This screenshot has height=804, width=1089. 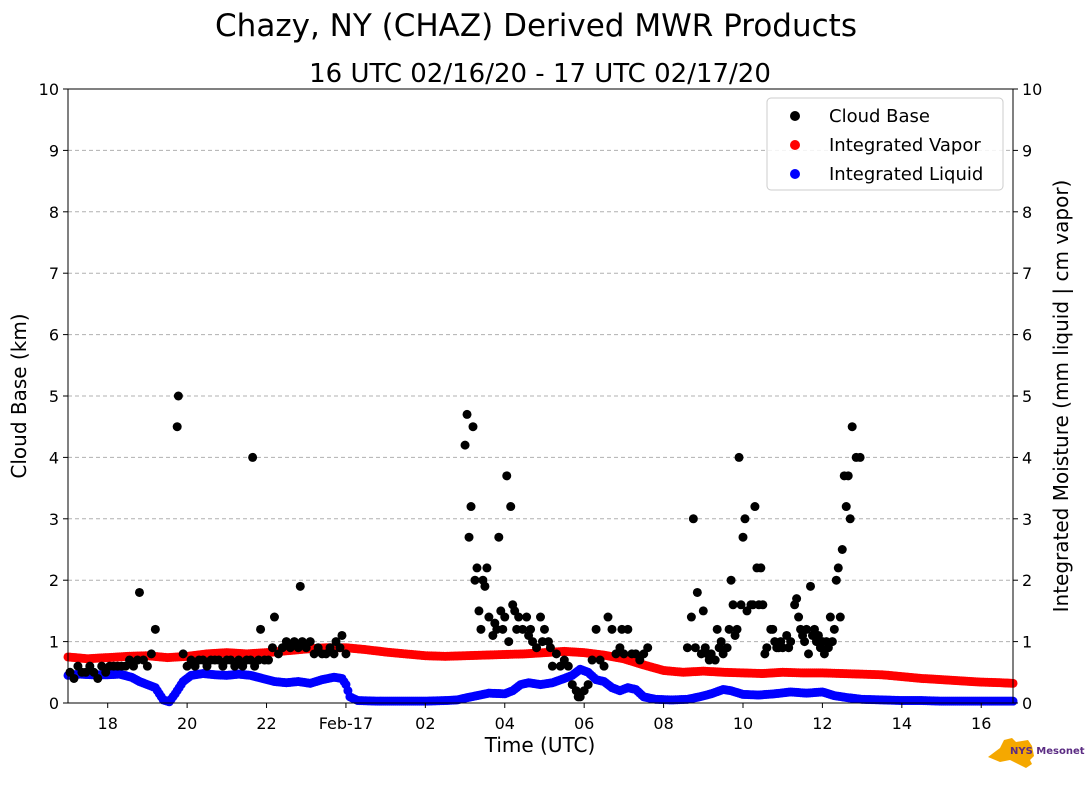 I want to click on y-tick-label-left: 2, so click(x=54, y=580).